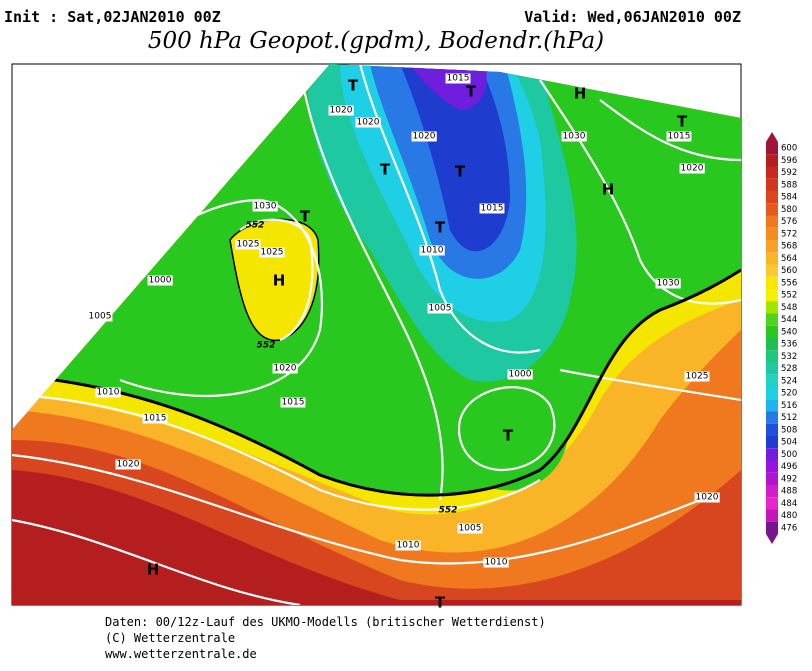 This screenshot has width=812, height=671. Describe the element at coordinates (789, 418) in the screenshot. I see `colorbar-label: 512` at that location.